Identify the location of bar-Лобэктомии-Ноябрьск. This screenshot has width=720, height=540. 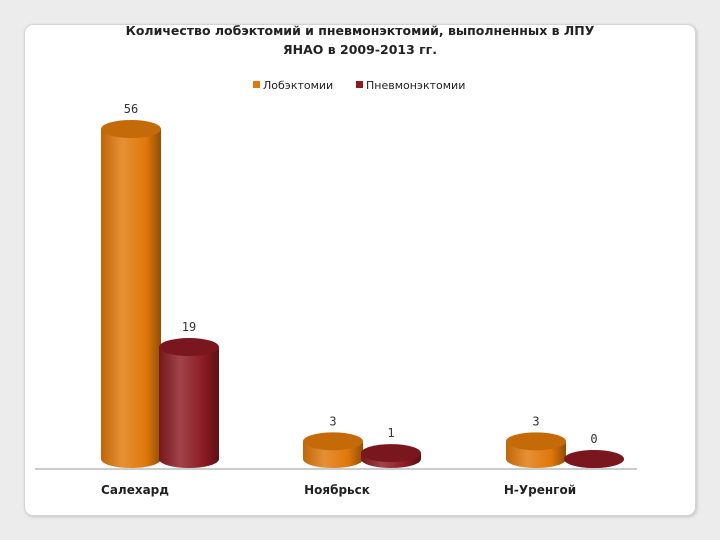
(333, 450).